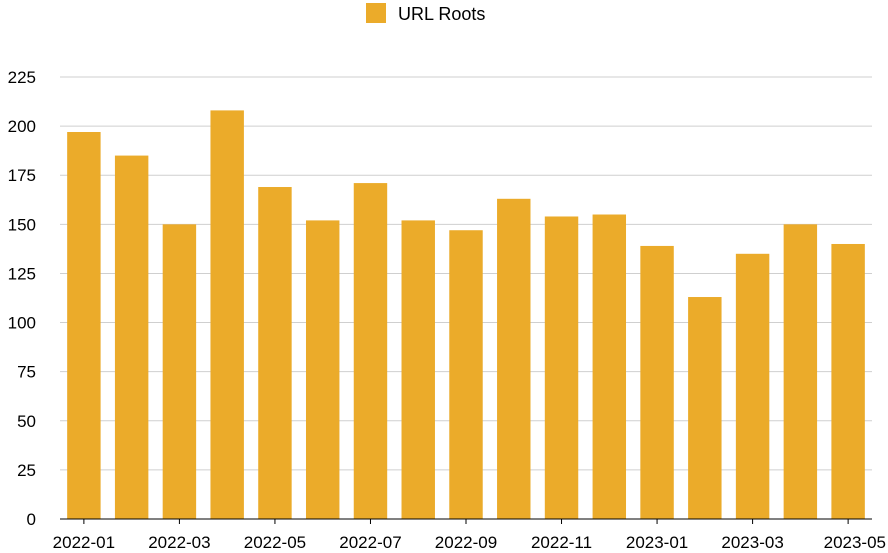  I want to click on x-tick-label: 2023-03, so click(752, 542).